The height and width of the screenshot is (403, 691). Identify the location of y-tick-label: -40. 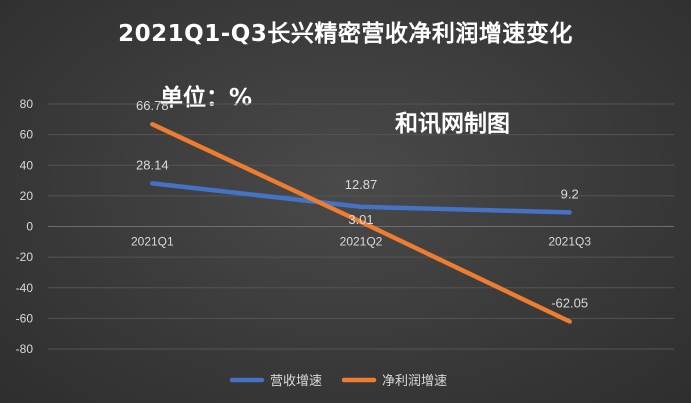
(25, 288).